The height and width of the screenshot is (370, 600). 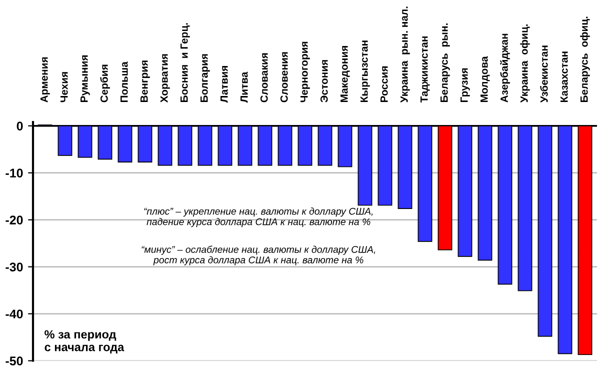 I want to click on x-tick-label: Армения, so click(x=45, y=79).